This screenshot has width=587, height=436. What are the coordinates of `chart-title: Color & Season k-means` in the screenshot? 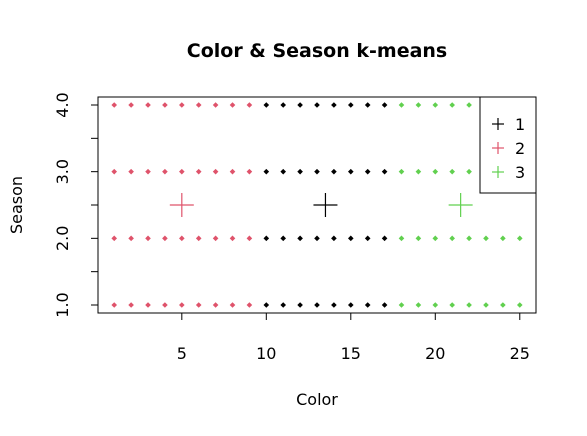 It's located at (317, 51).